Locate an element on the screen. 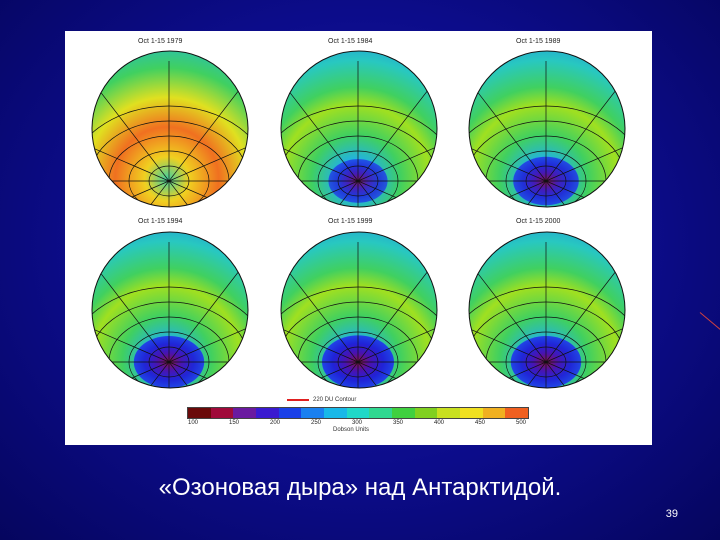 The image size is (720, 540). panel-title: Oct 1-15 1999 is located at coordinates (350, 221).